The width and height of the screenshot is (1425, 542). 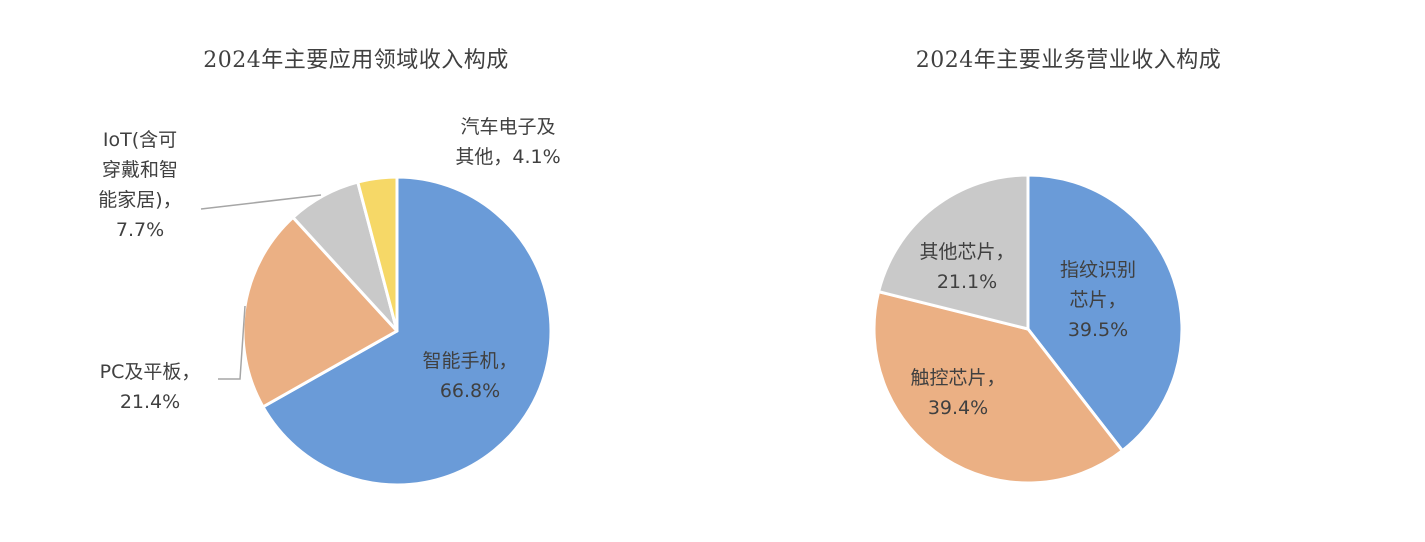 What do you see at coordinates (1098, 300) in the screenshot?
I see `data-label: 指纹识别芯片， 39.5%` at bounding box center [1098, 300].